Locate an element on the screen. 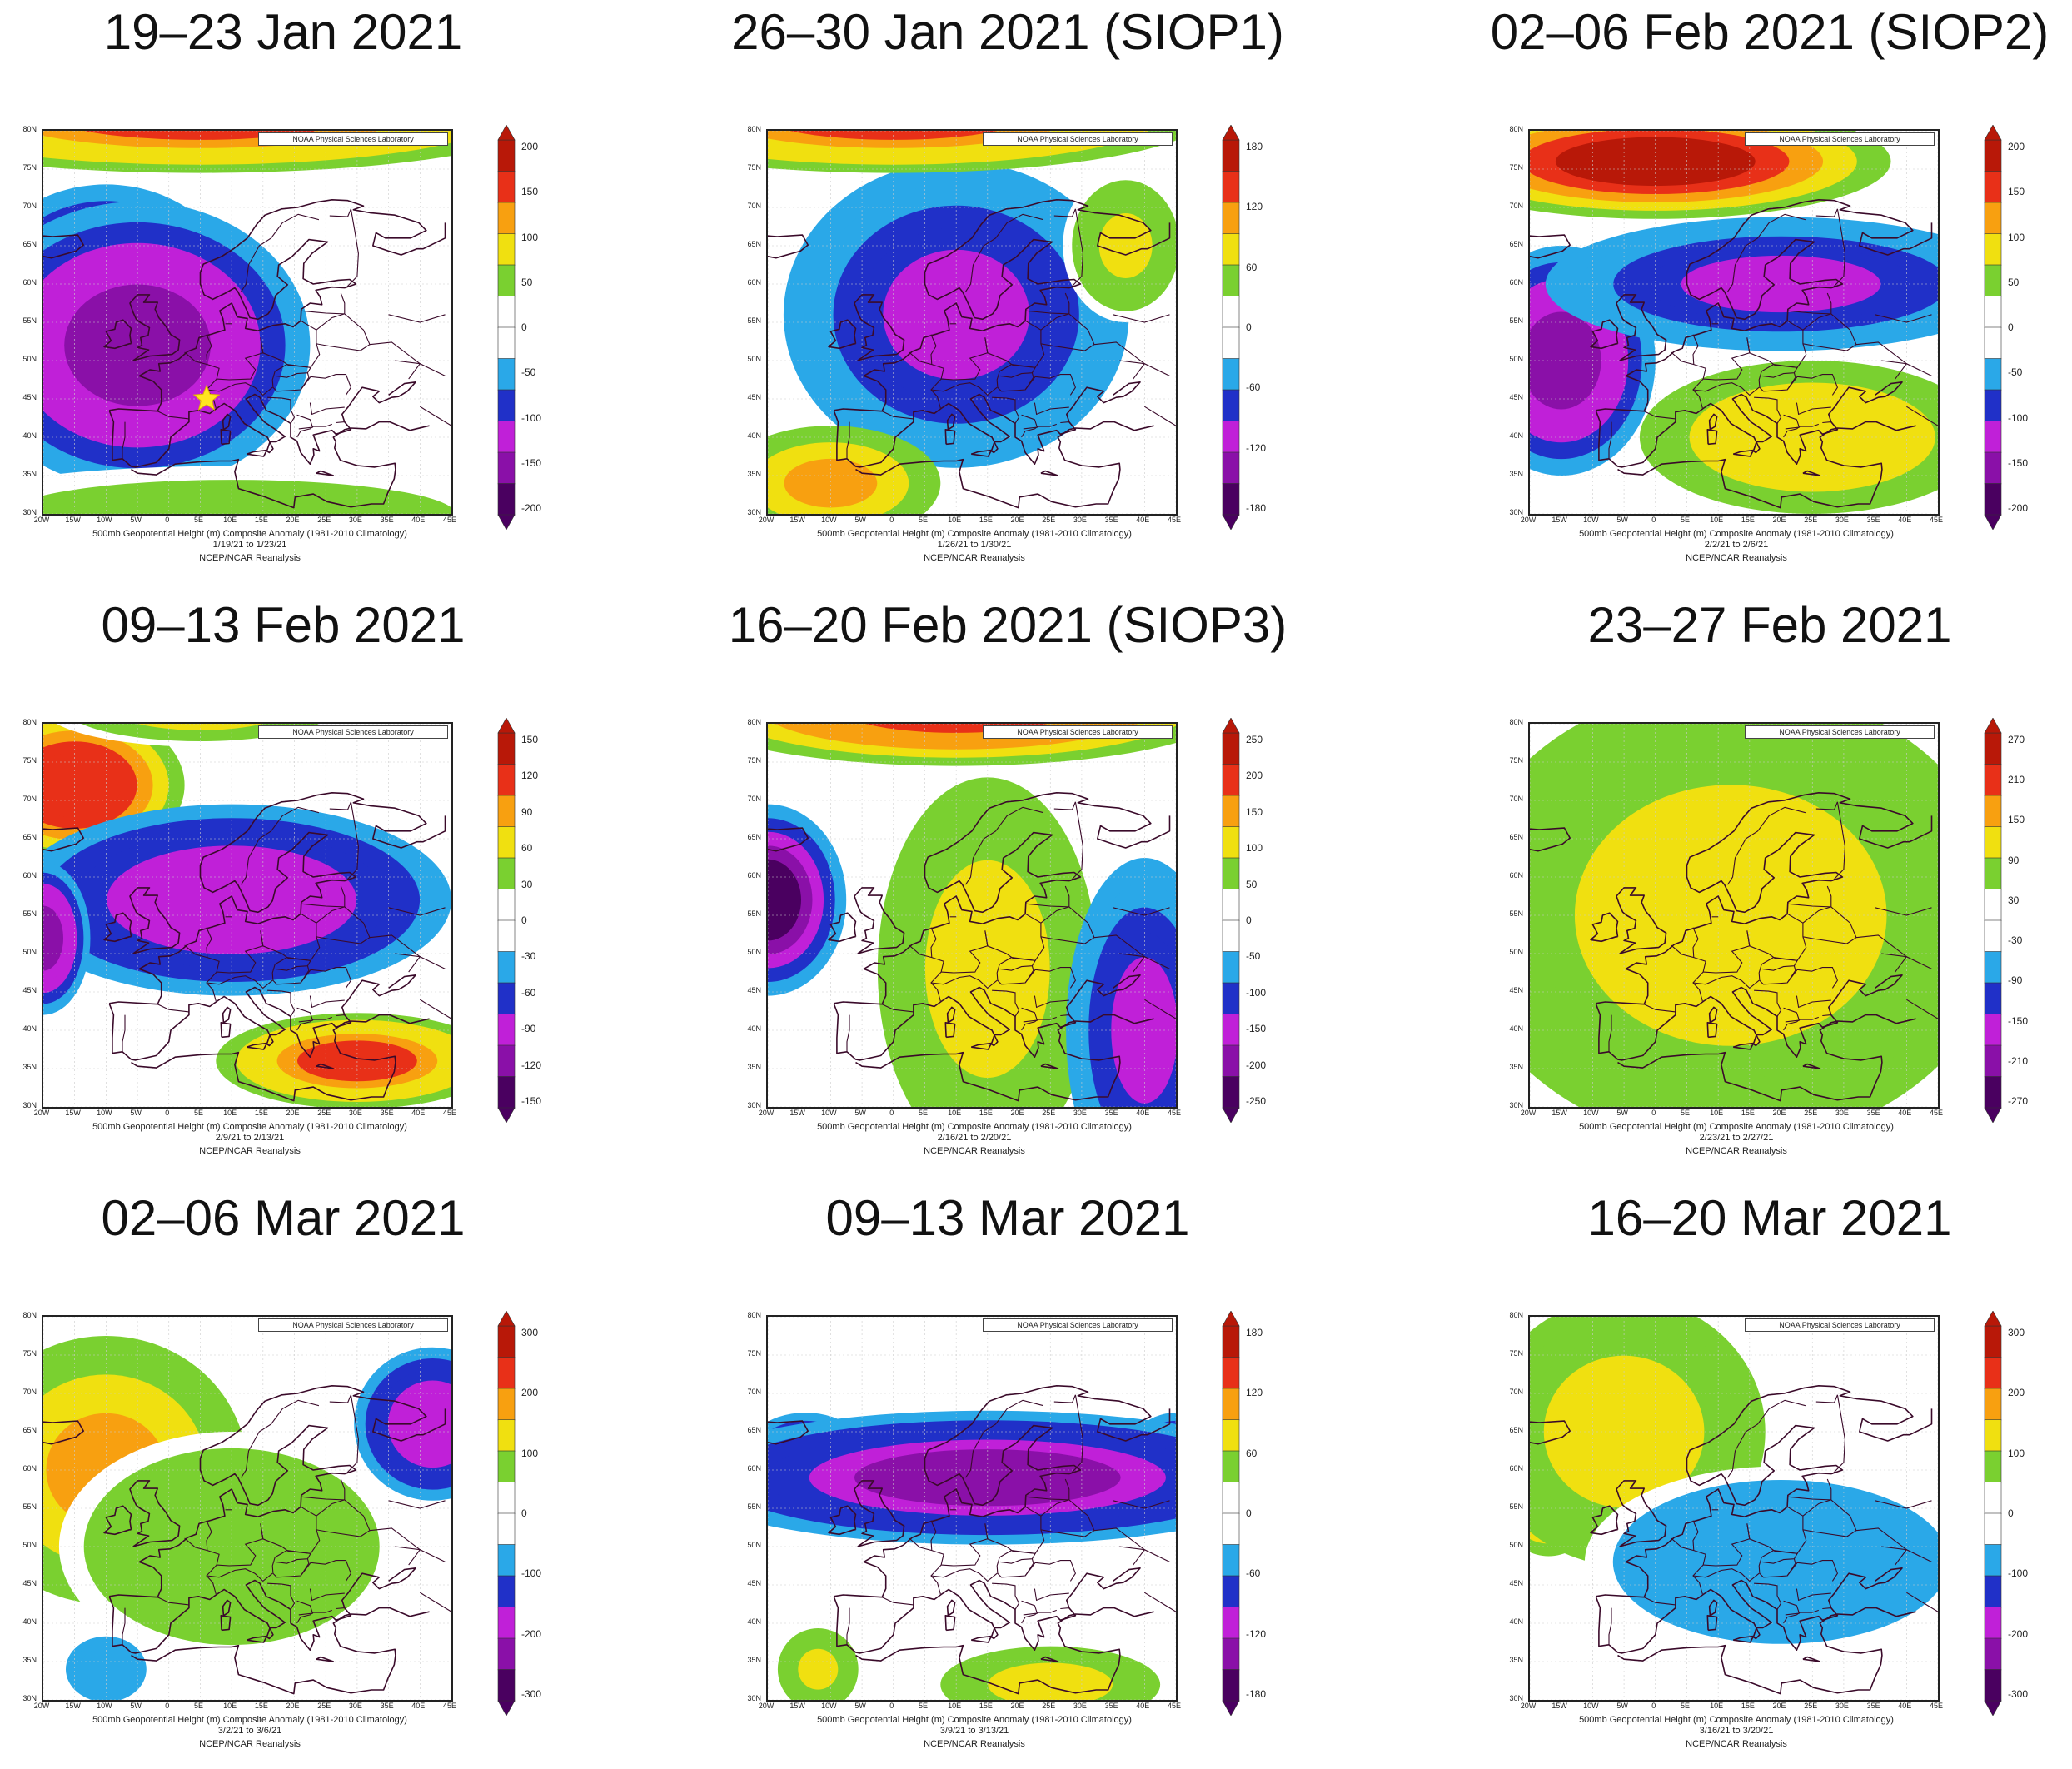 This screenshot has height=1769, width=2072. latitude-tick-label: 55N is located at coordinates (754, 1506).